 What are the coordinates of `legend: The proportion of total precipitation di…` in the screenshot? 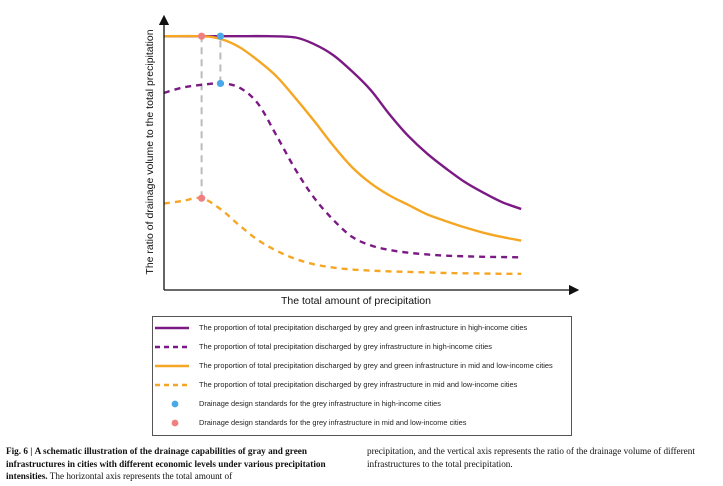 It's located at (362, 376).